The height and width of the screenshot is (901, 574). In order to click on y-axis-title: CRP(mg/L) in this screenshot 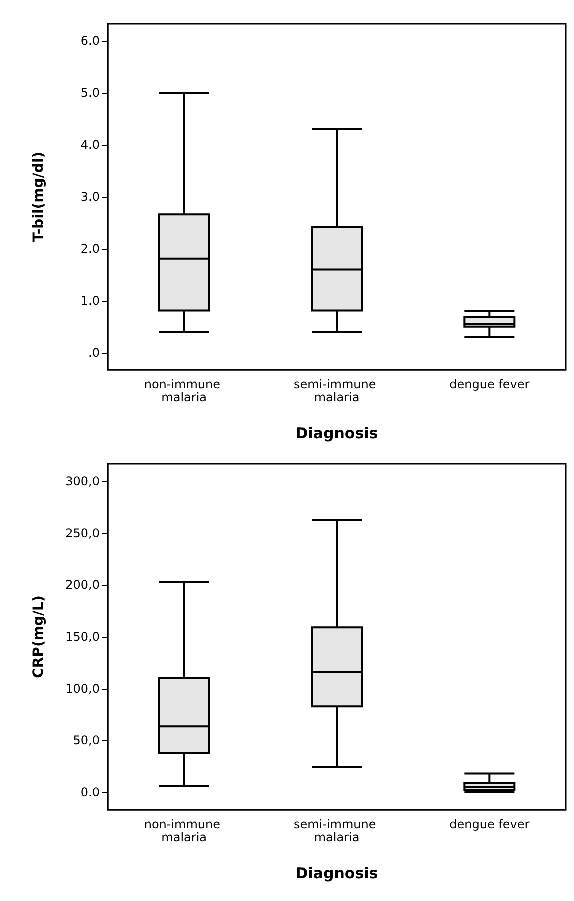, I will do `click(39, 637)`.